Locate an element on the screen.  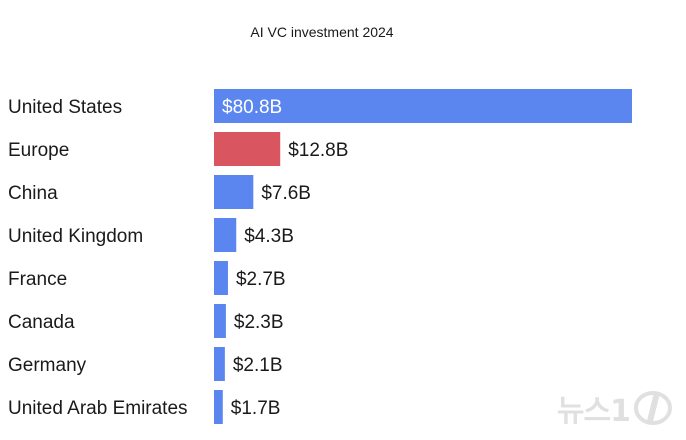
category-label: Germany is located at coordinates (47, 365).